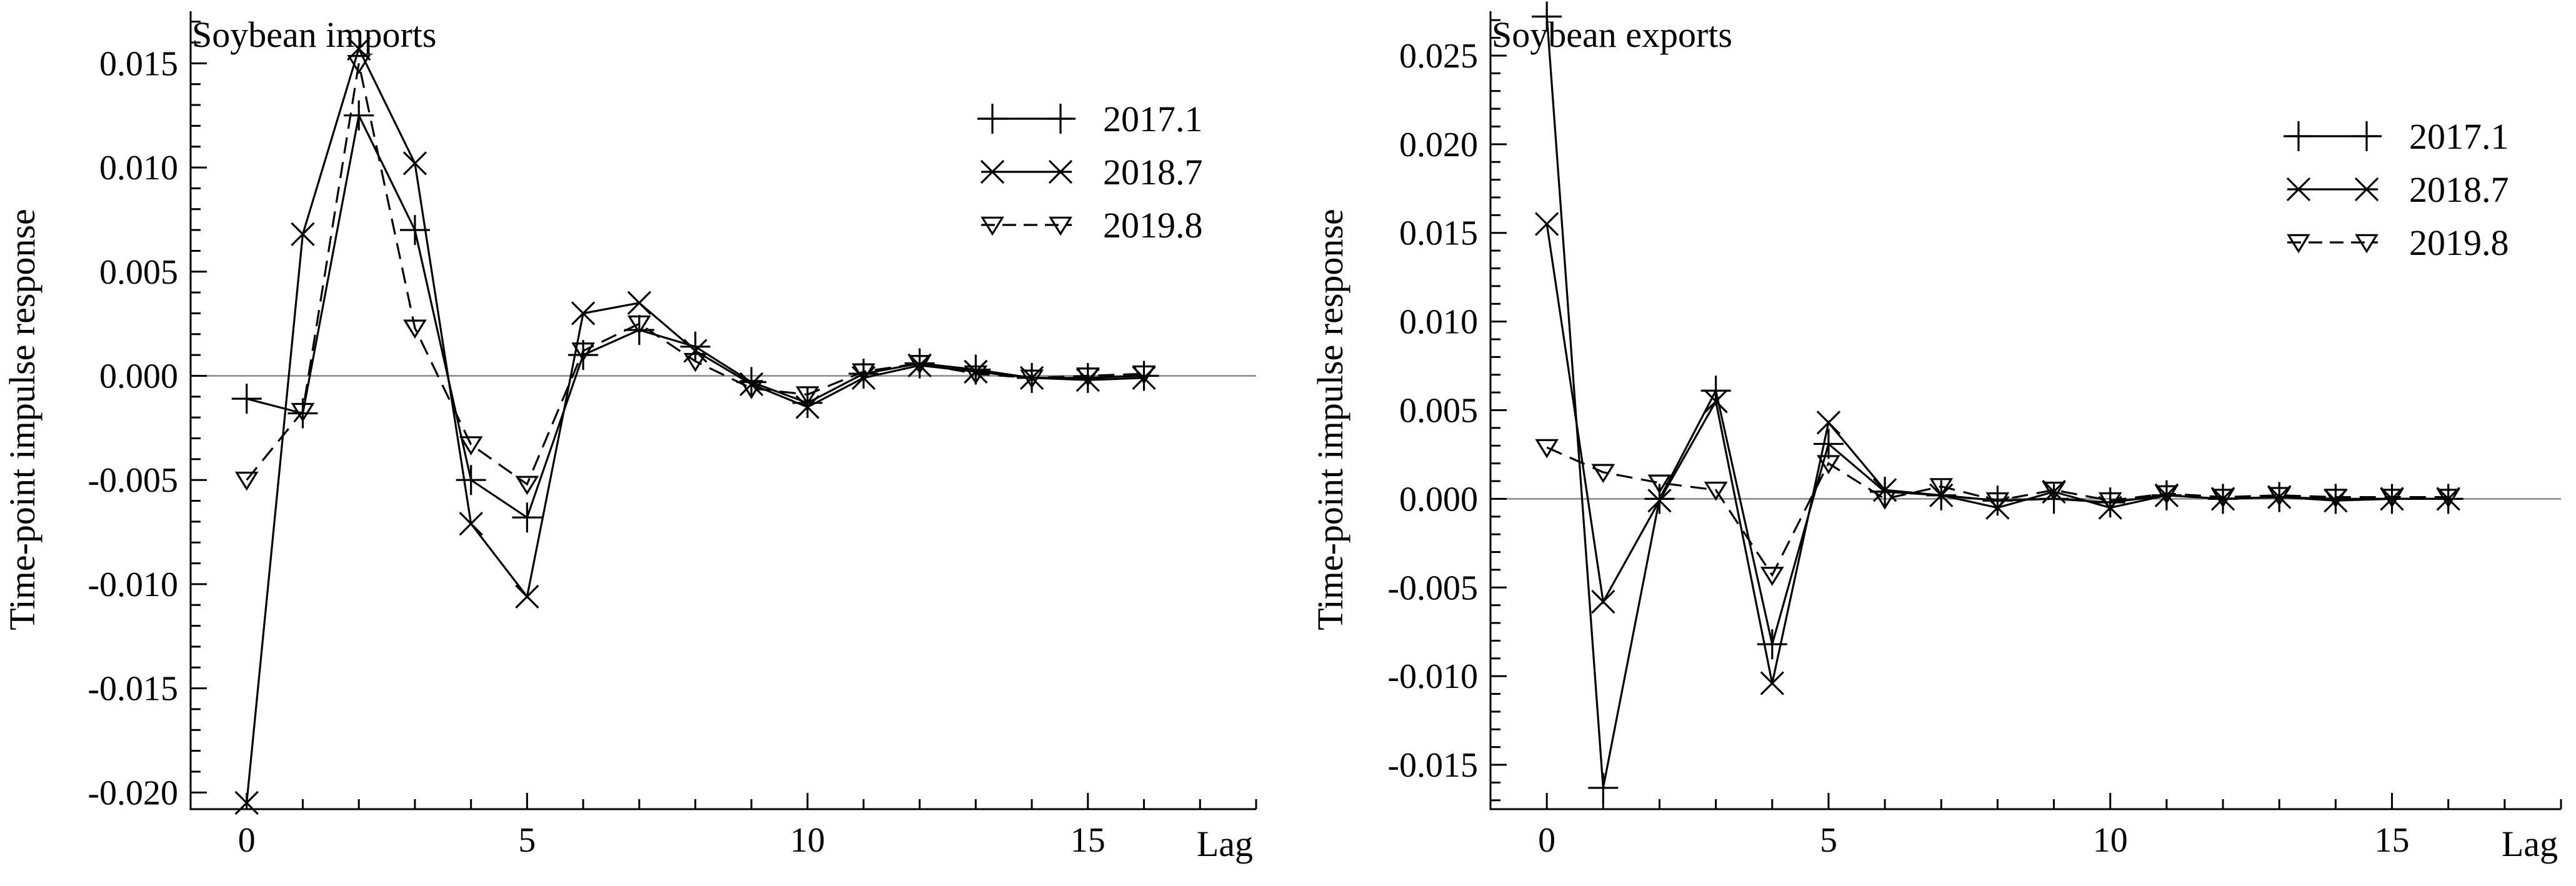  I want to click on chart-2-xtick-label: 10, so click(2110, 840).